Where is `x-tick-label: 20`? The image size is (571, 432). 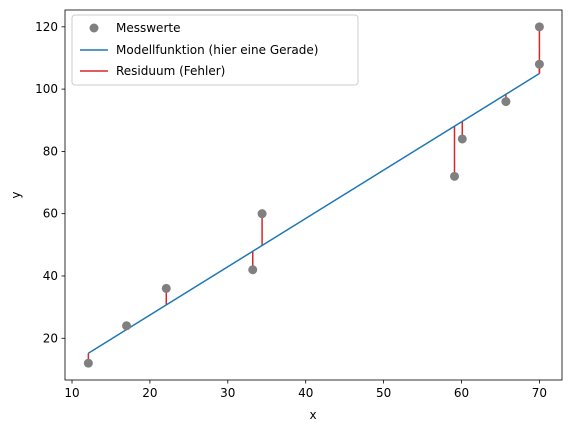
x-tick-label: 20 is located at coordinates (149, 393).